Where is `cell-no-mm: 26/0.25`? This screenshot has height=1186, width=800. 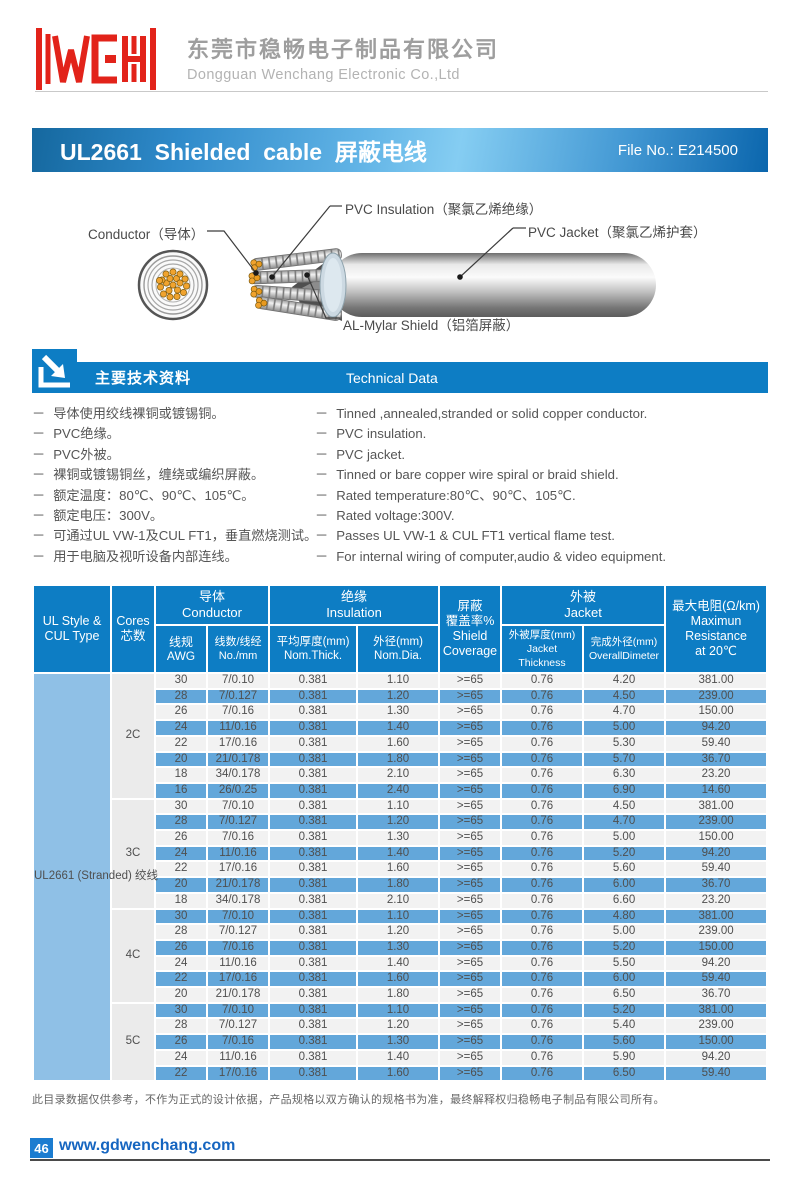
cell-no-mm: 26/0.25 is located at coordinates (238, 790).